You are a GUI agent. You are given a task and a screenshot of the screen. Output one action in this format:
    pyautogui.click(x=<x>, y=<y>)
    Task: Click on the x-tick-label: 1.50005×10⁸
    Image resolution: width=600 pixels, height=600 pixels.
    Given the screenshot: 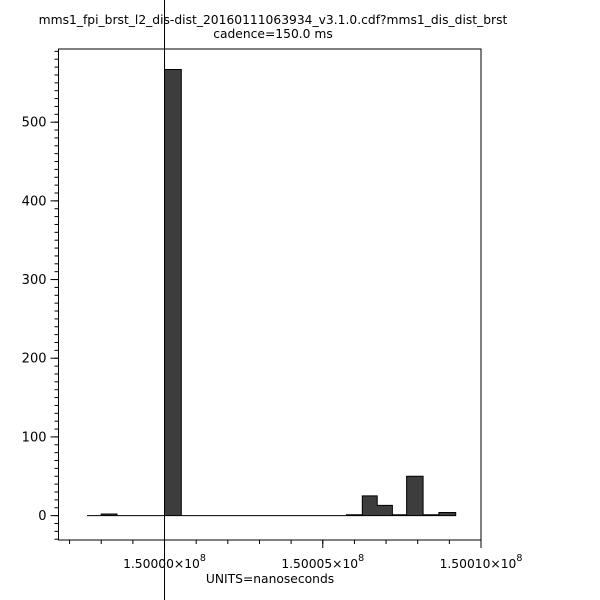 What is the action you would take?
    pyautogui.click(x=322, y=562)
    